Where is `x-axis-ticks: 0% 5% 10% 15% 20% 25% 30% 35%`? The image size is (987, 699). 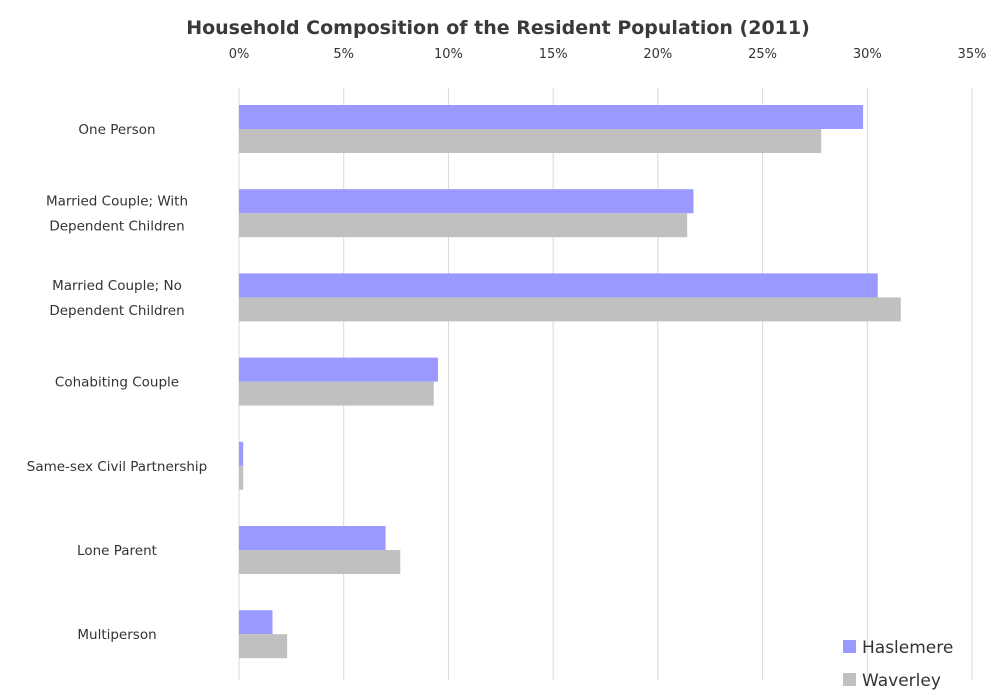 x-axis-ticks: 0% 5% 10% 15% 20% 25% 30% 35% is located at coordinates (608, 54).